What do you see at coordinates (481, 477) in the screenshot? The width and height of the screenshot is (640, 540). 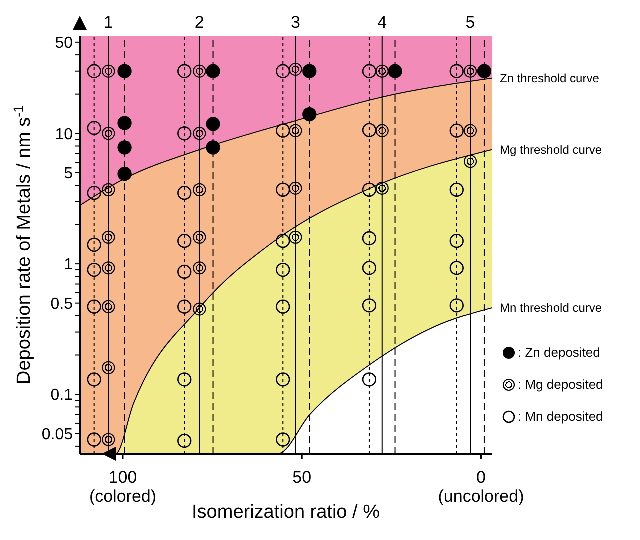 I see `x-tick-label: 0` at bounding box center [481, 477].